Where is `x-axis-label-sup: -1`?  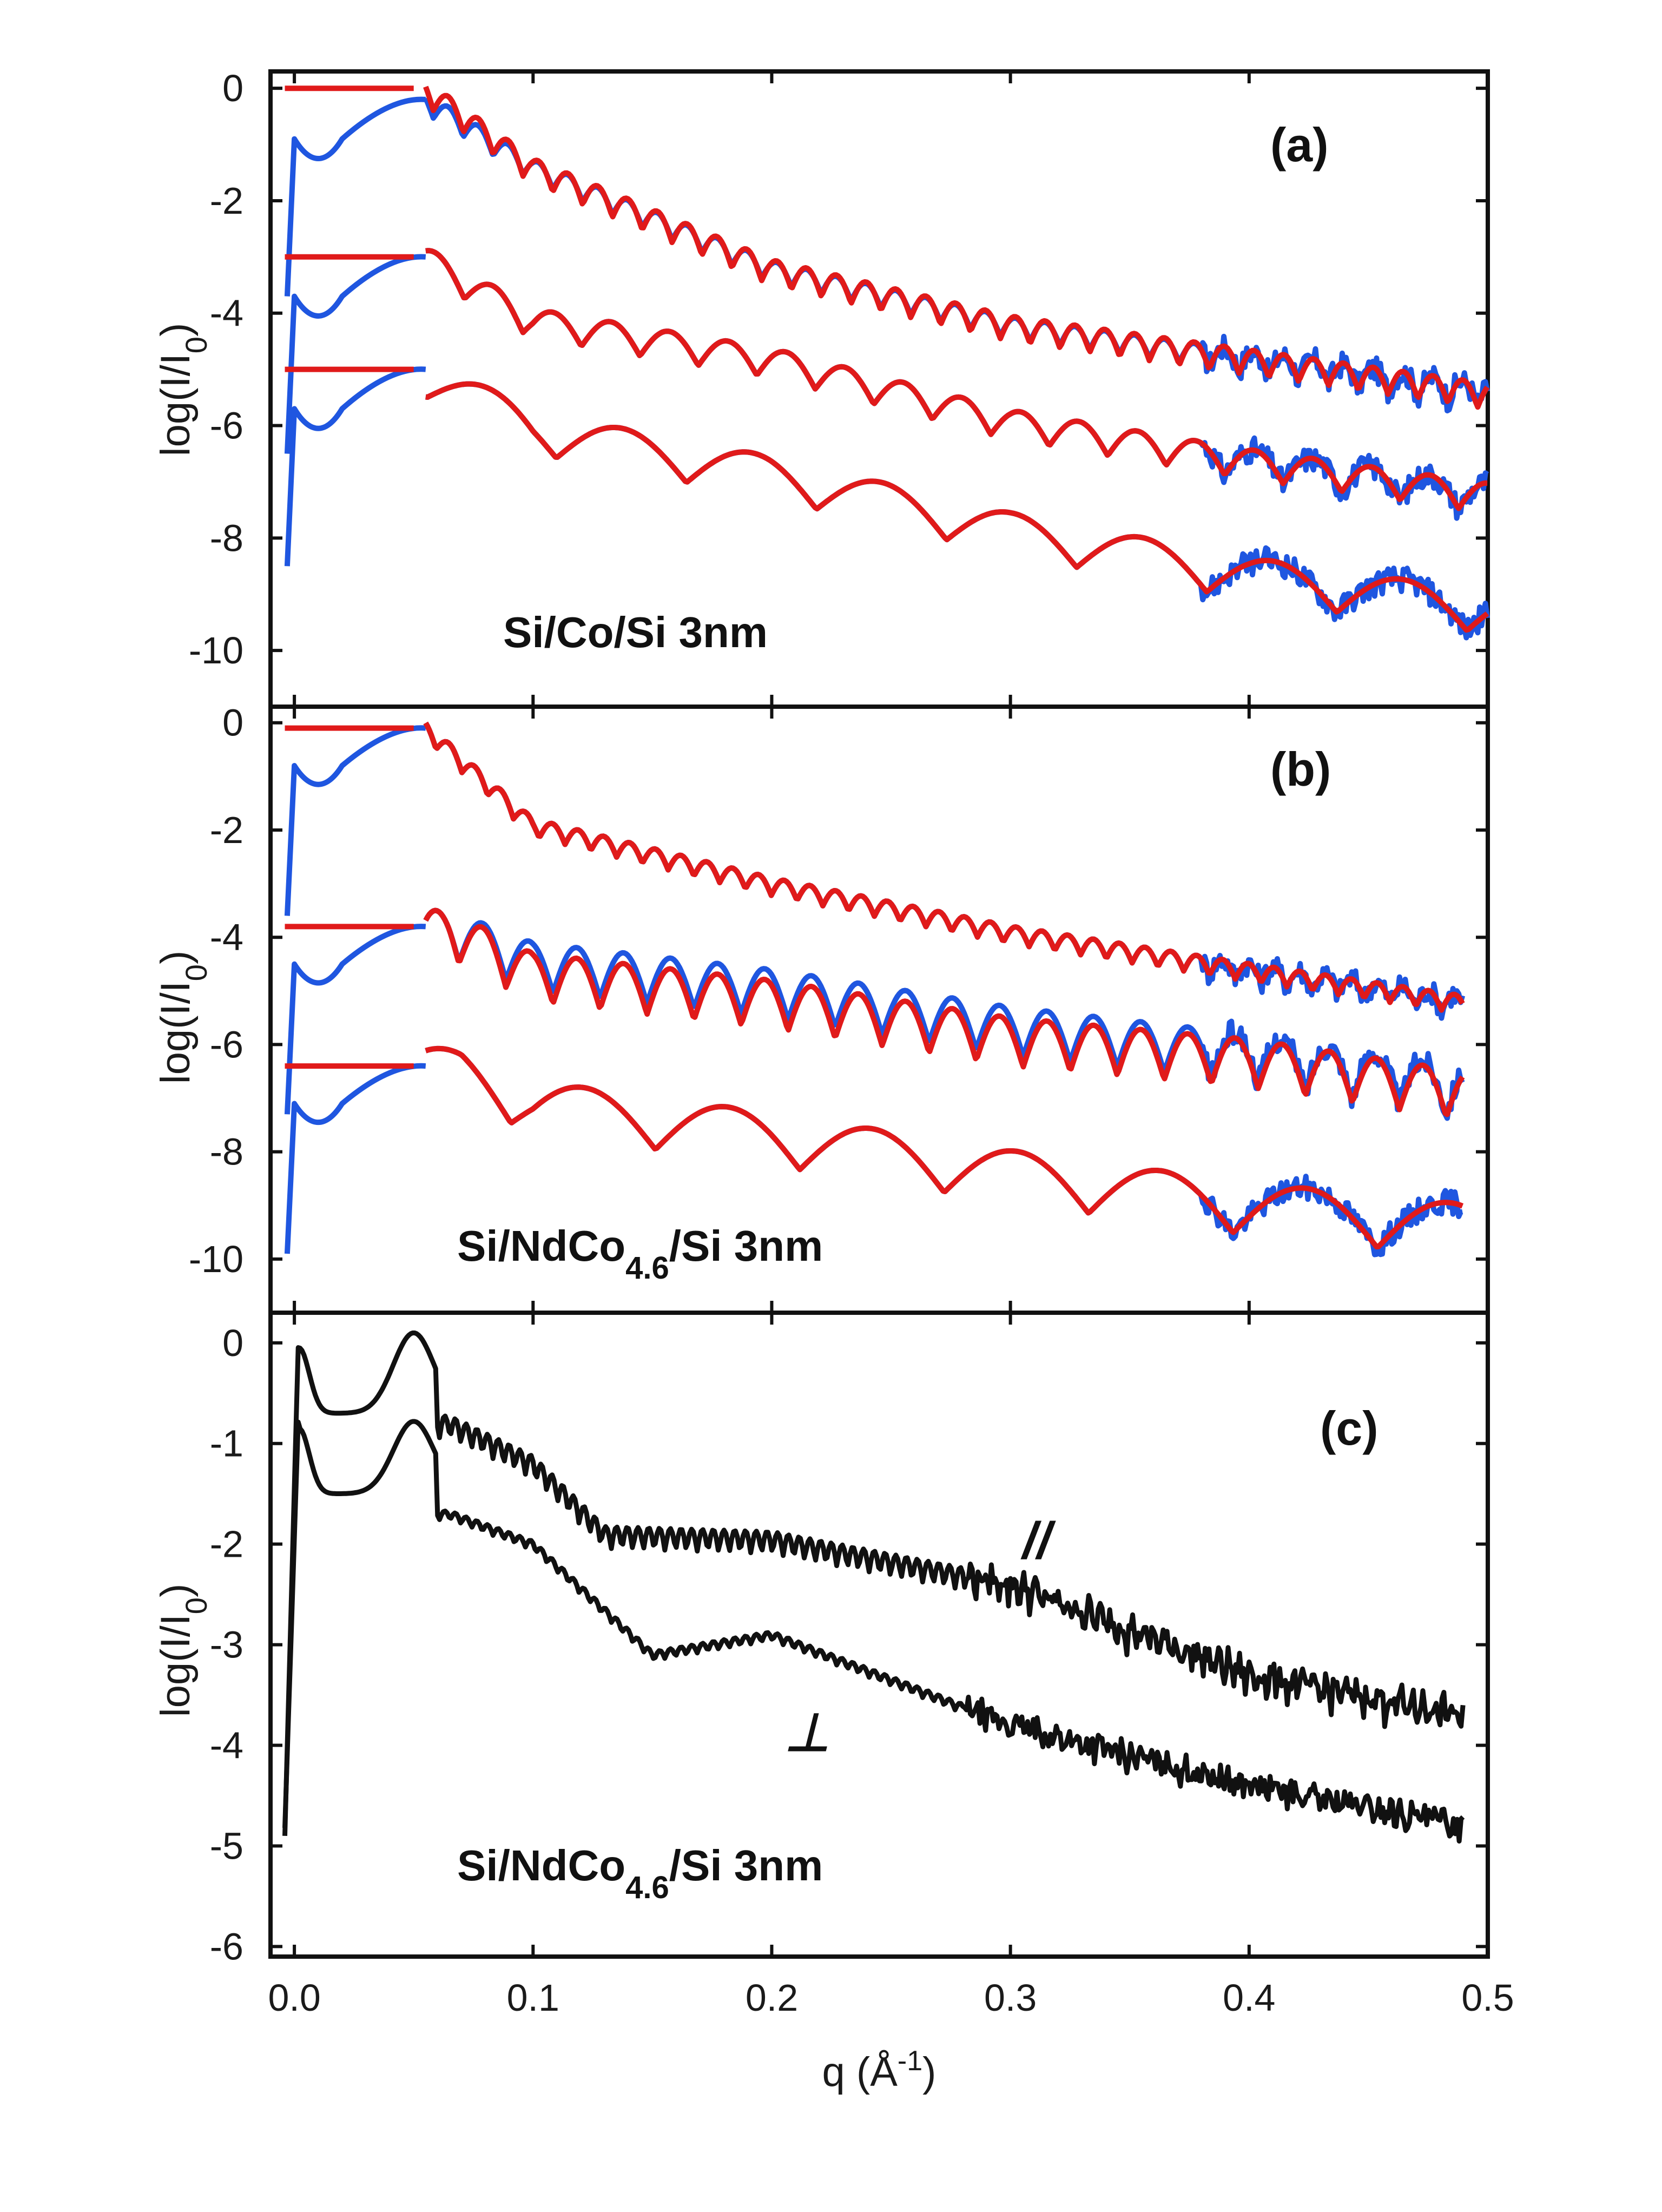
x-axis-label-sup: -1 is located at coordinates (910, 2061).